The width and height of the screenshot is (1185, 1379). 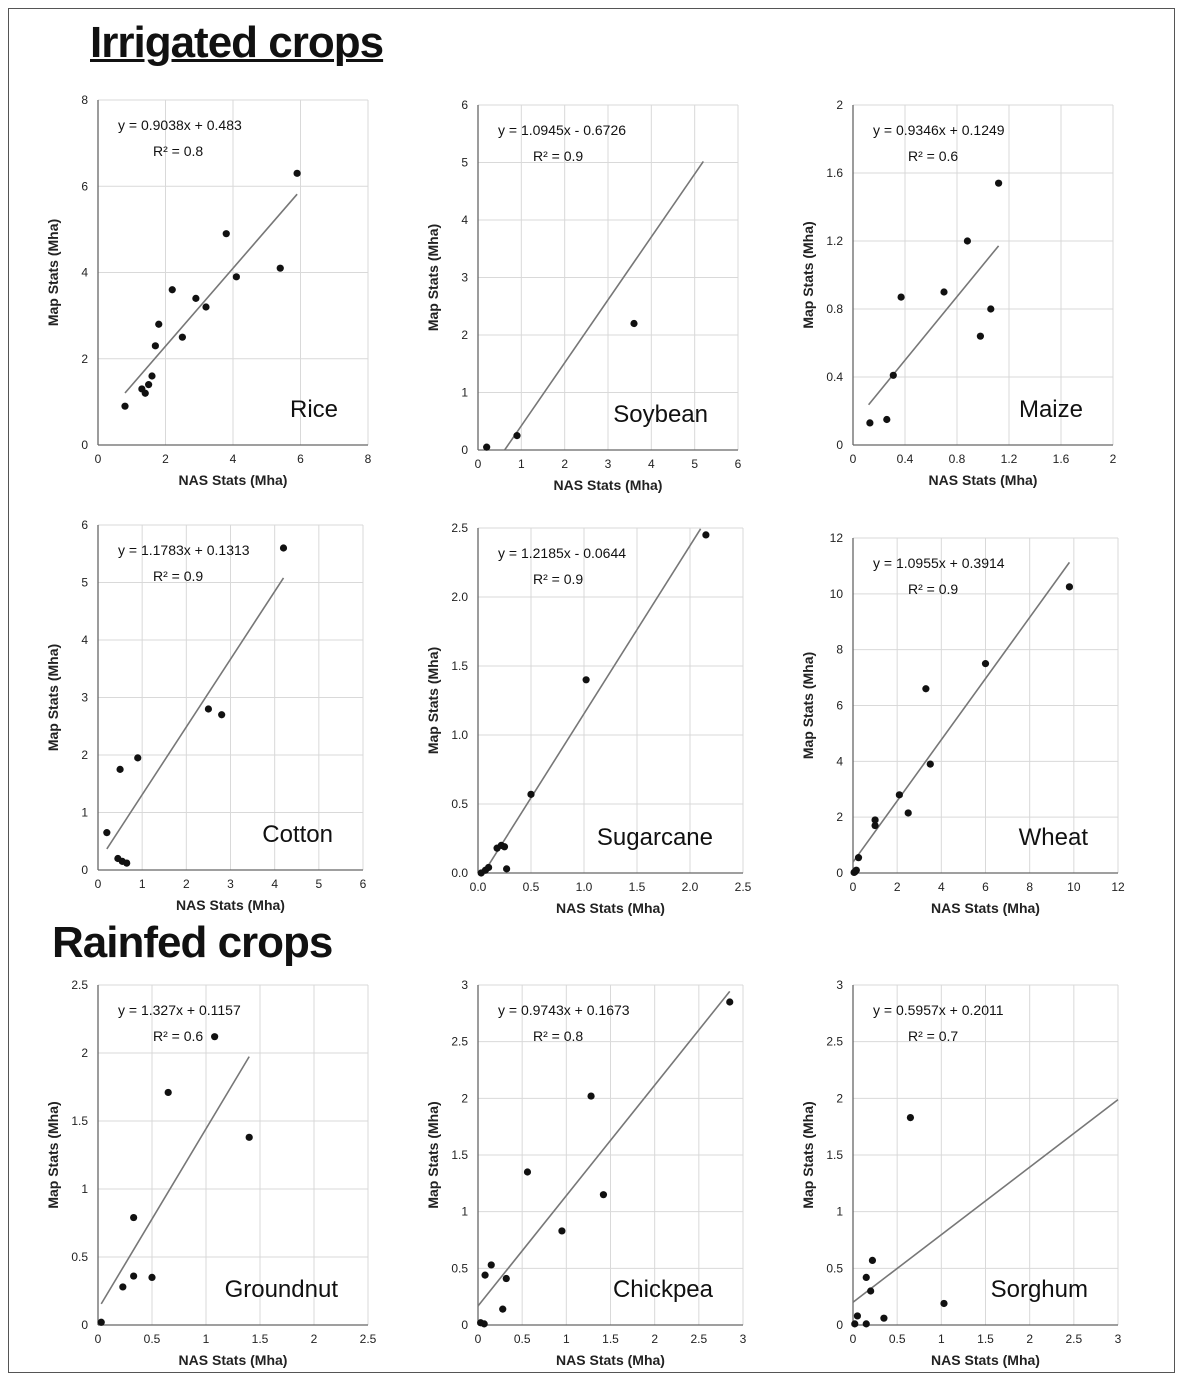 I want to click on irrigated-crops-title: Irrigated crops, so click(x=237, y=42).